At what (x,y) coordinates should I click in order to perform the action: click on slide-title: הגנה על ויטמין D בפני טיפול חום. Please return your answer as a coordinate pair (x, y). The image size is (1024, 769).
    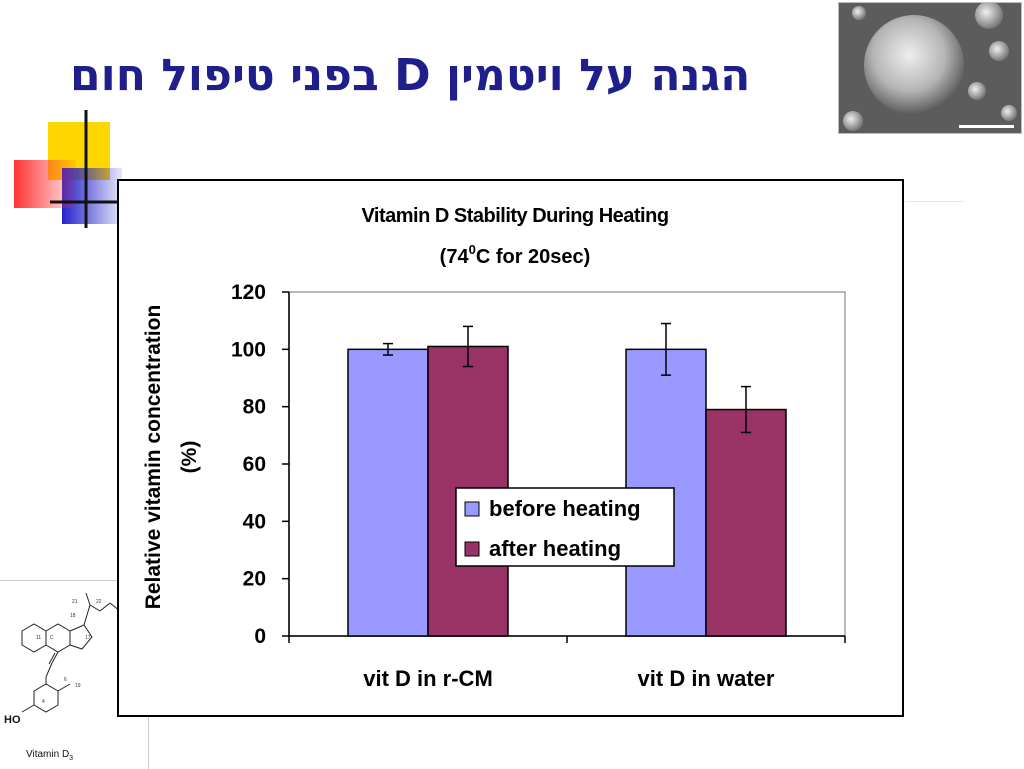
    Looking at the image, I should click on (410, 75).